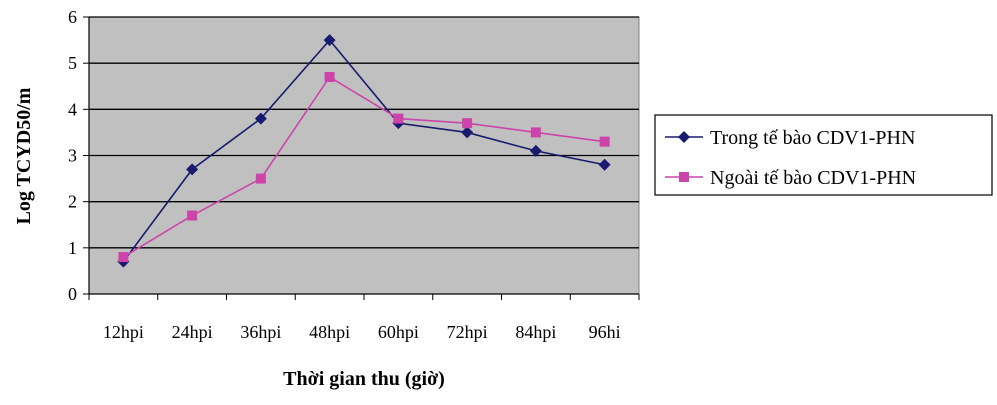 This screenshot has width=997, height=405. I want to click on x-tick-label: 36hpi, so click(260, 332).